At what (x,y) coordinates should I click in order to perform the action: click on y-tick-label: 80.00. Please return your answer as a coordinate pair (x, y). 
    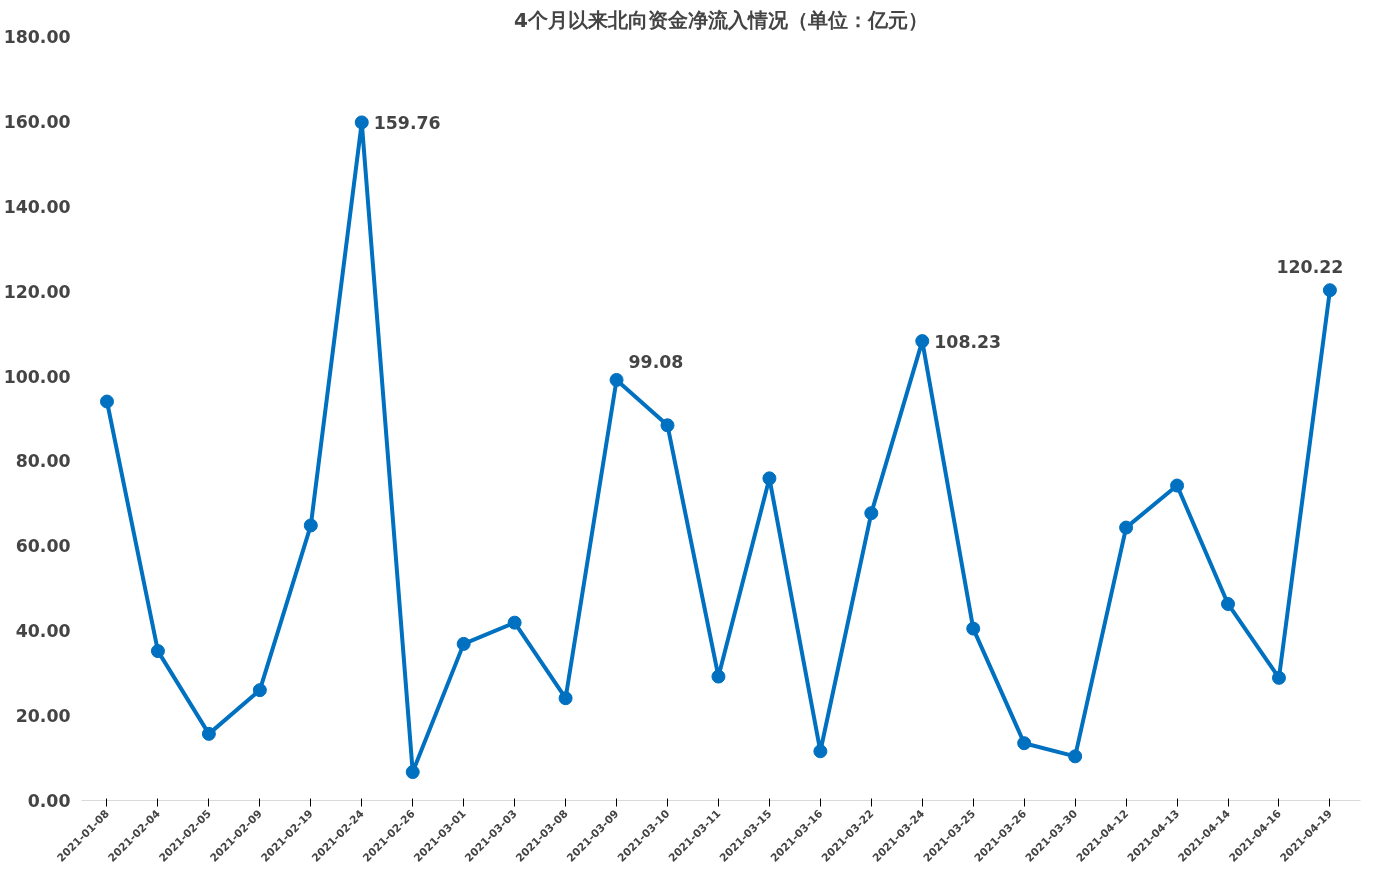
    Looking at the image, I should click on (43, 461).